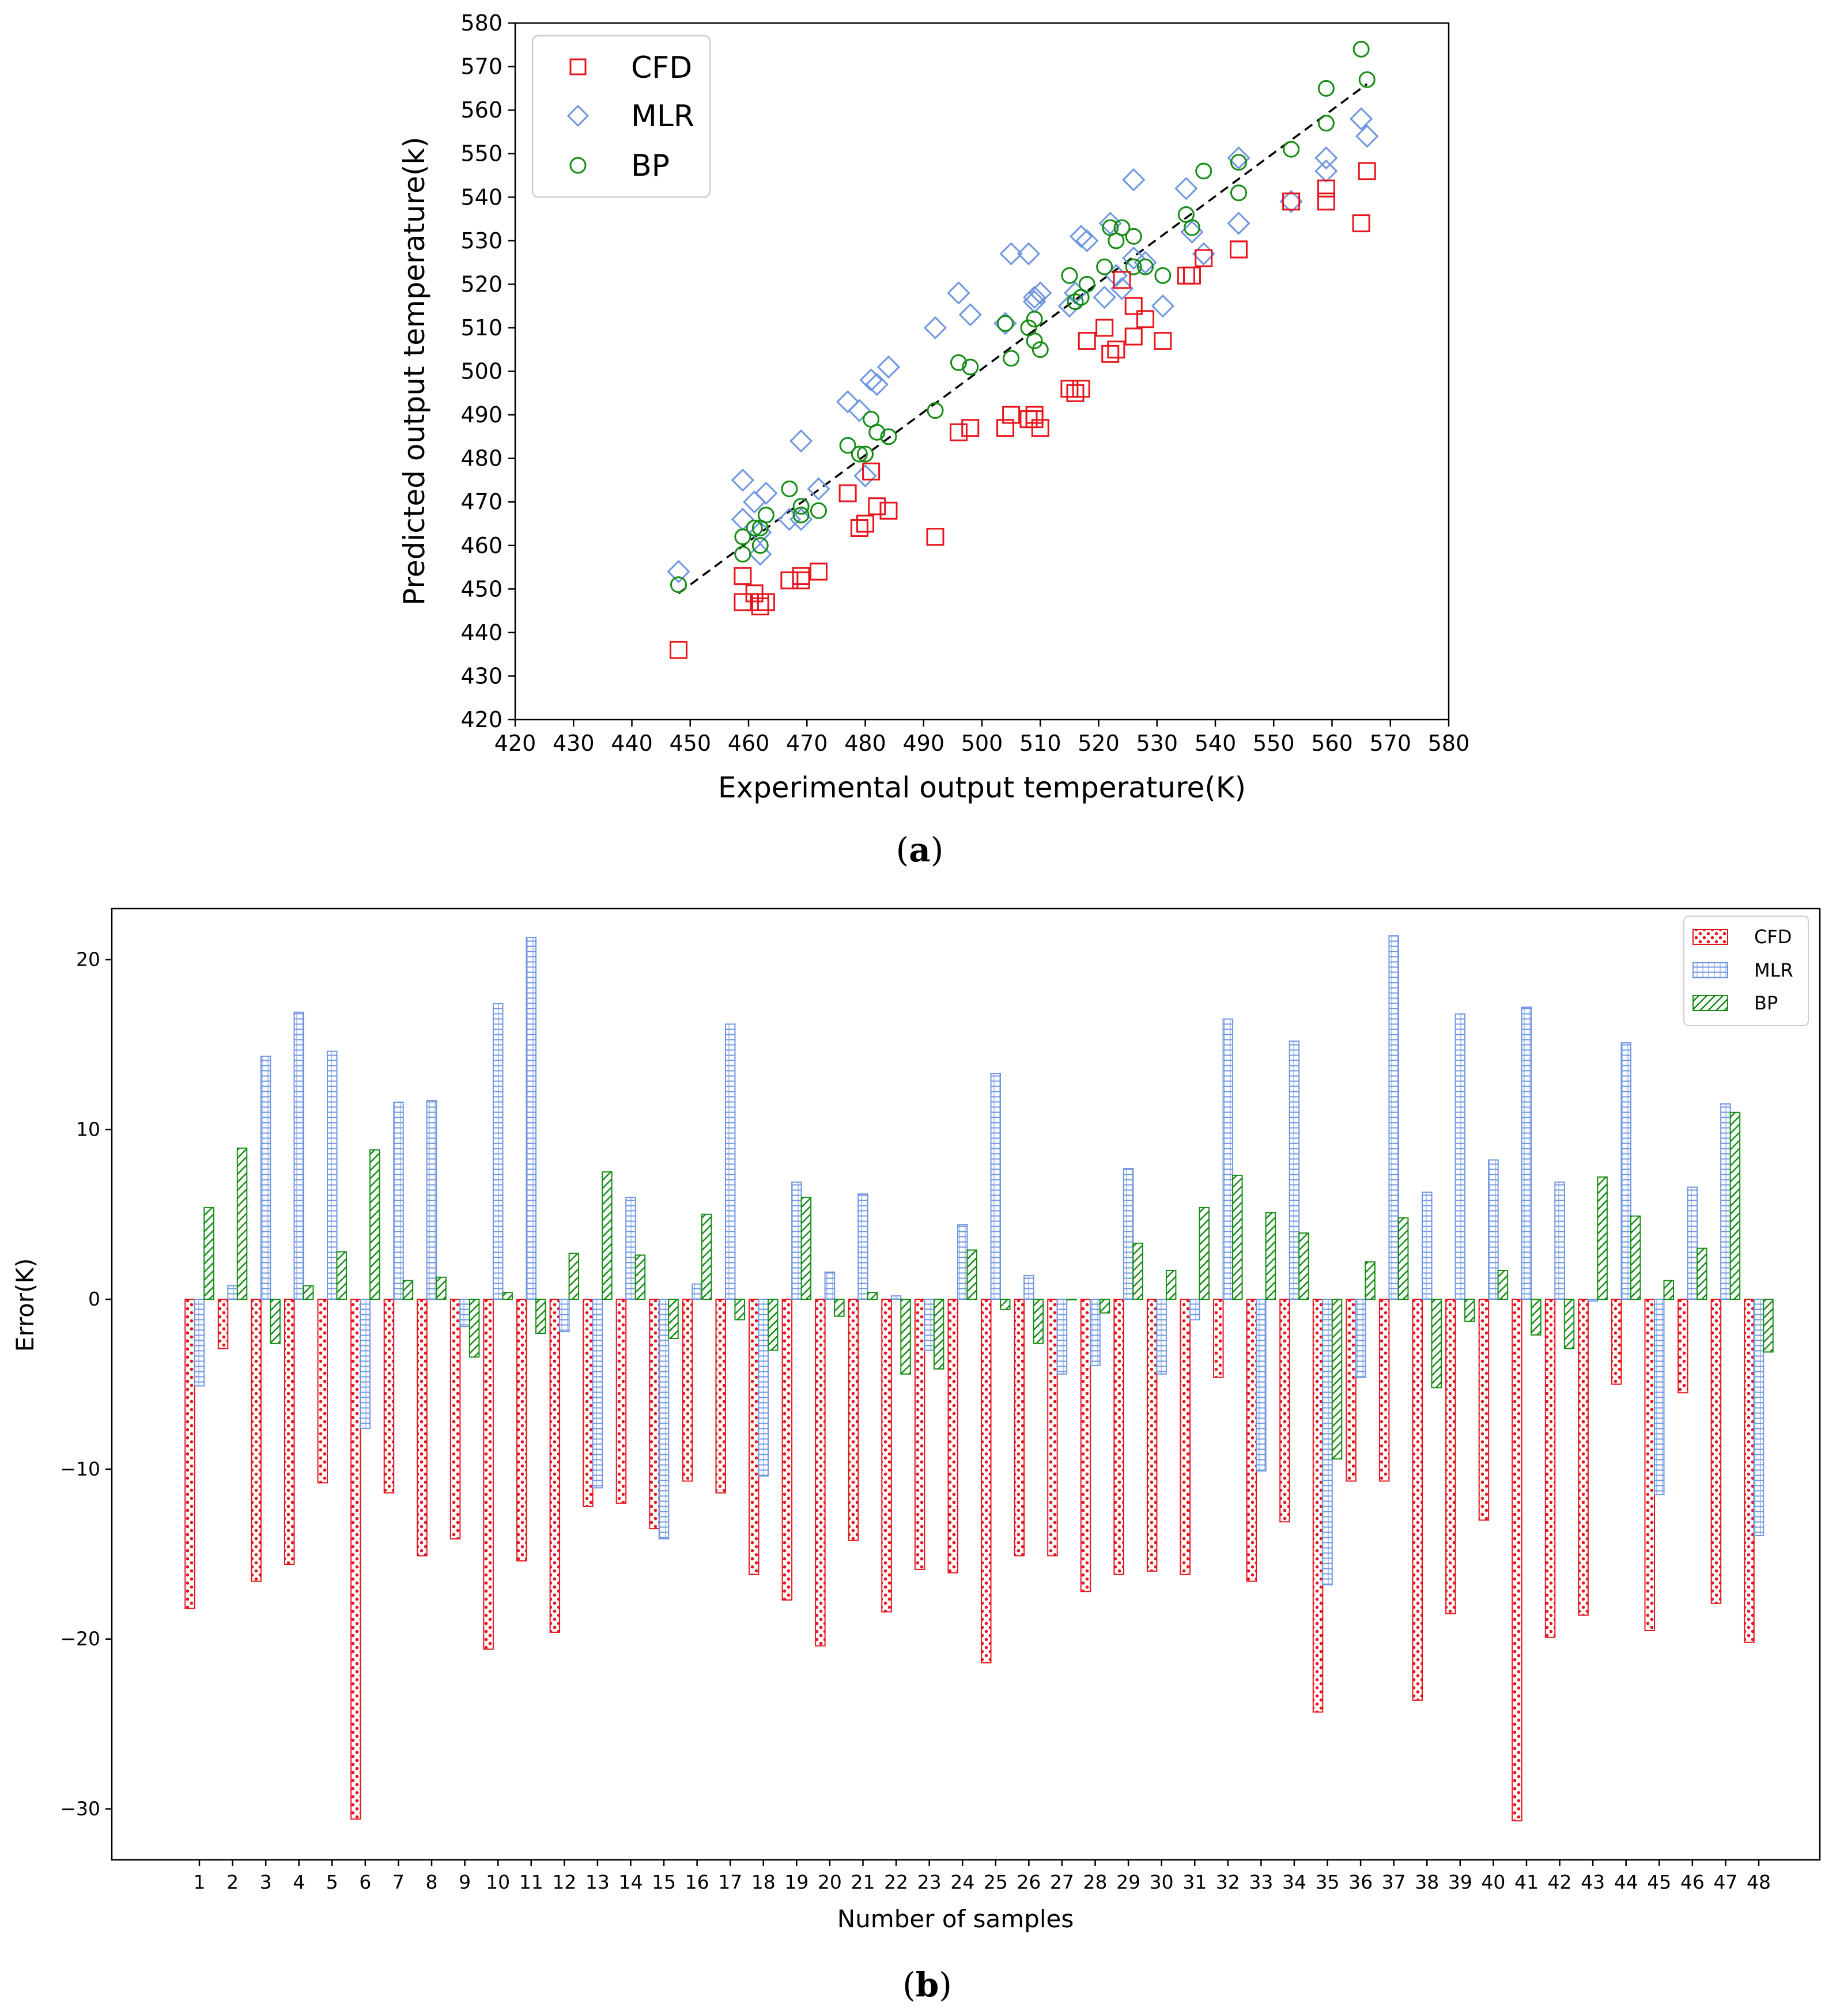 The image size is (1840, 2016). I want to click on x-tick-label: 10, so click(498, 1882).